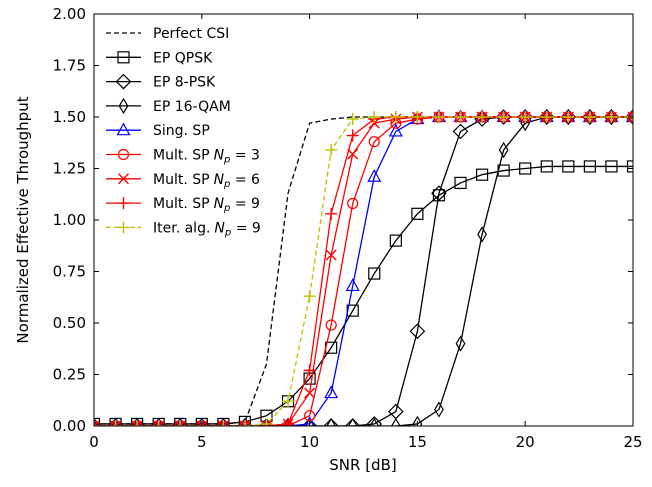 This screenshot has width=652, height=487. I want to click on legend-item: EP 16-QAM, so click(168, 106).